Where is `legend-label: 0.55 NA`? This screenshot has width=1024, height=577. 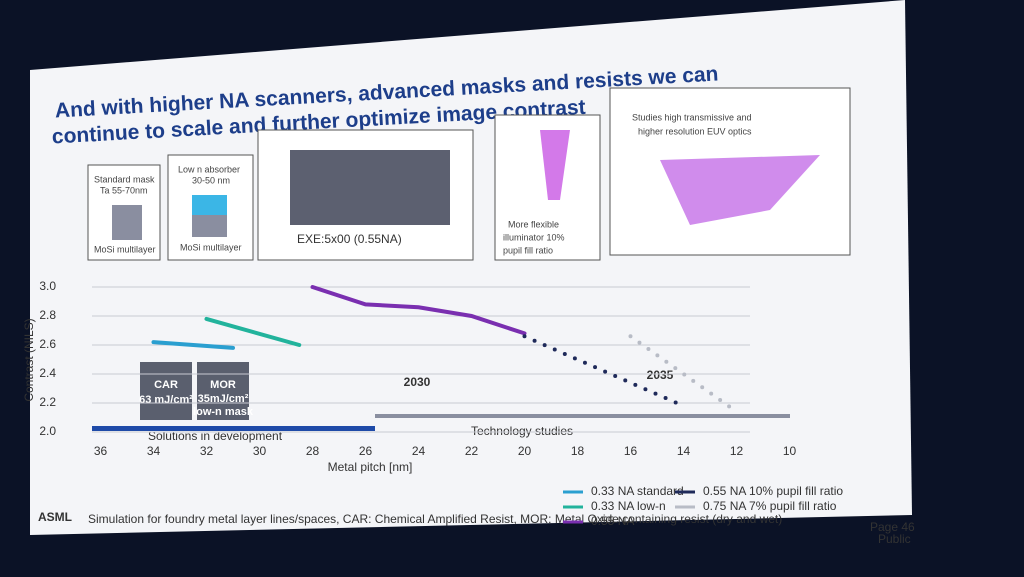 legend-label: 0.55 NA is located at coordinates (612, 521).